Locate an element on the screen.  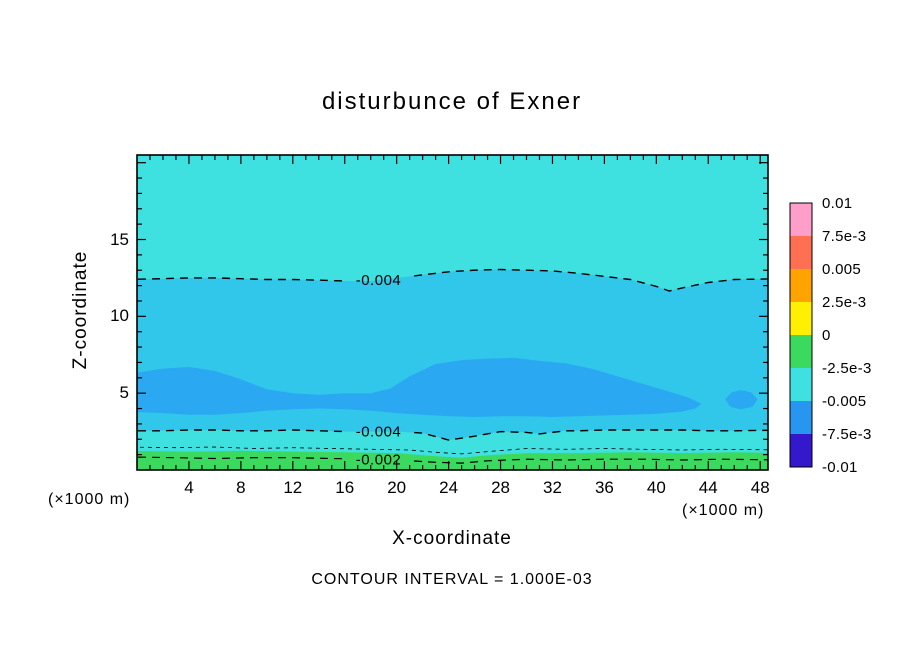
fill-surface-green is located at coordinates (452, 460).